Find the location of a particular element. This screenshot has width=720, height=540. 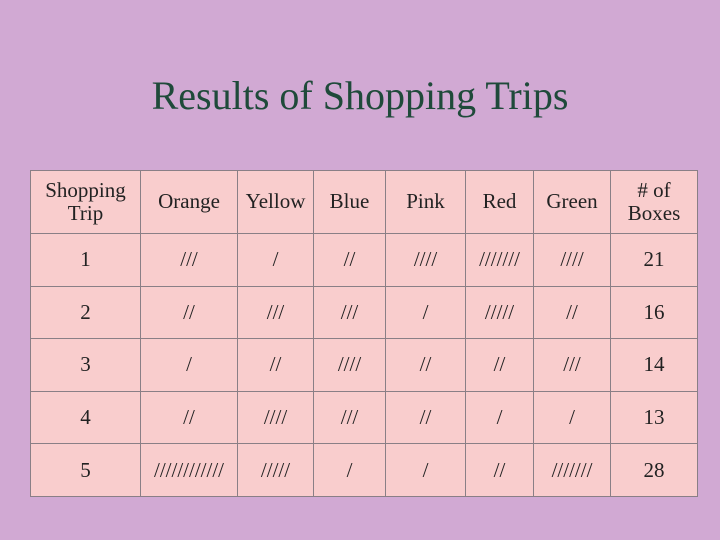

total-cell: 16 is located at coordinates (654, 312).